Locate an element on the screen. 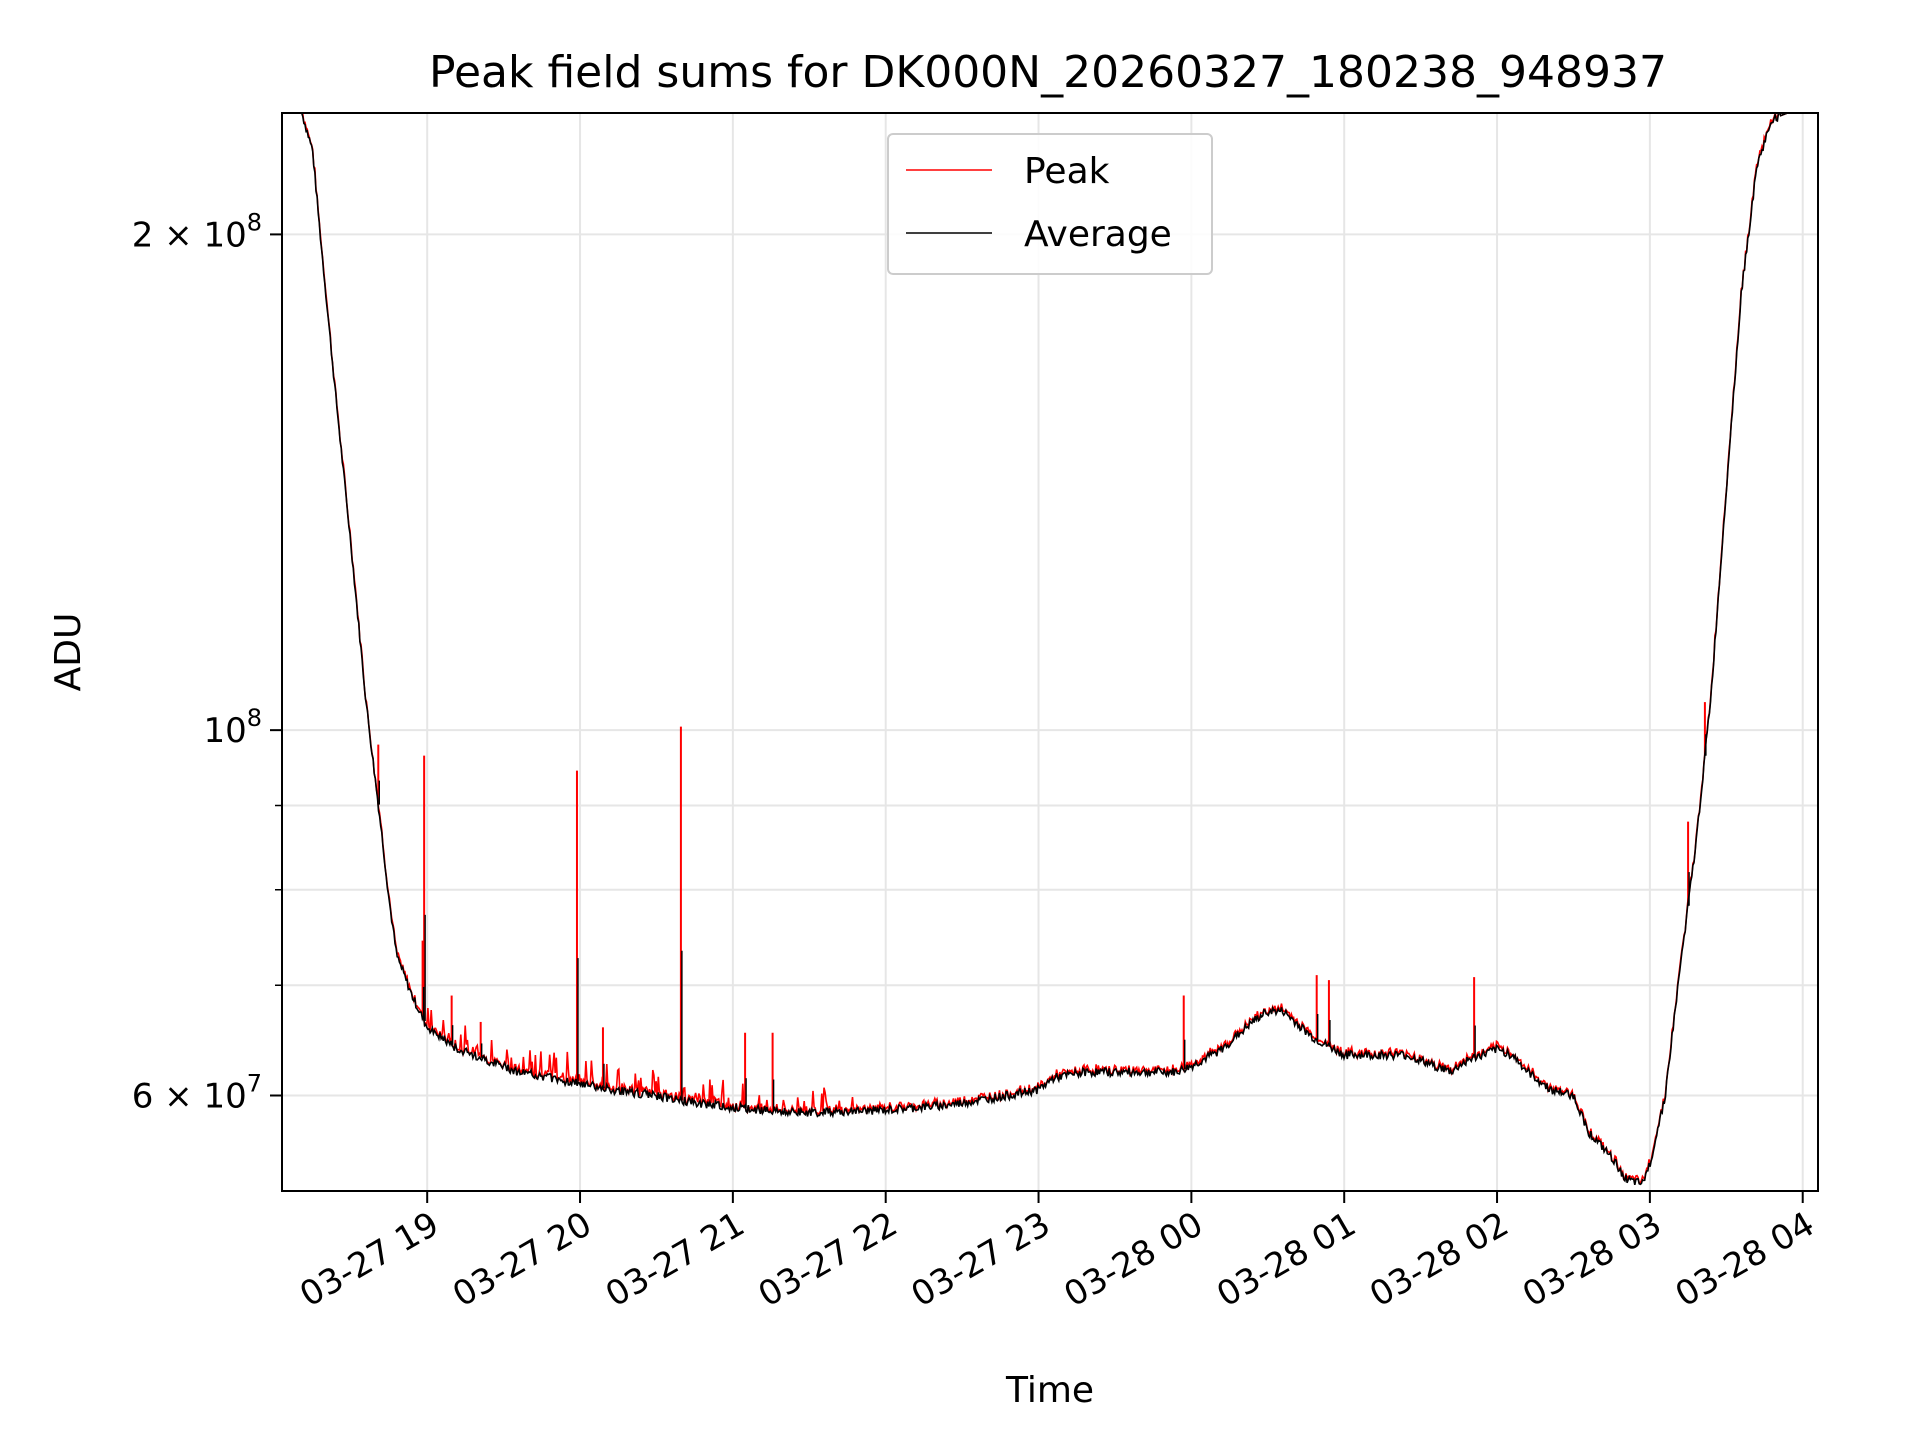 The width and height of the screenshot is (1920, 1440). y-tick-label: 6 × 107 is located at coordinates (197, 1092).